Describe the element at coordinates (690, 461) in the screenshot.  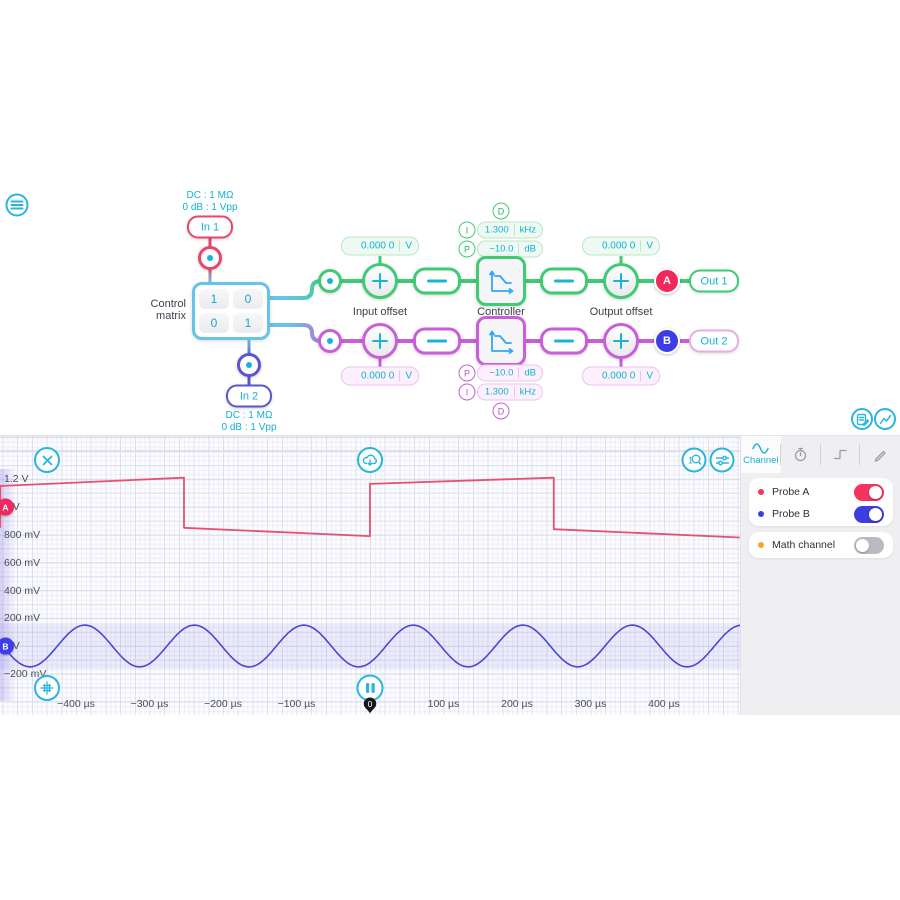
I see `svg-text: 1` at that location.